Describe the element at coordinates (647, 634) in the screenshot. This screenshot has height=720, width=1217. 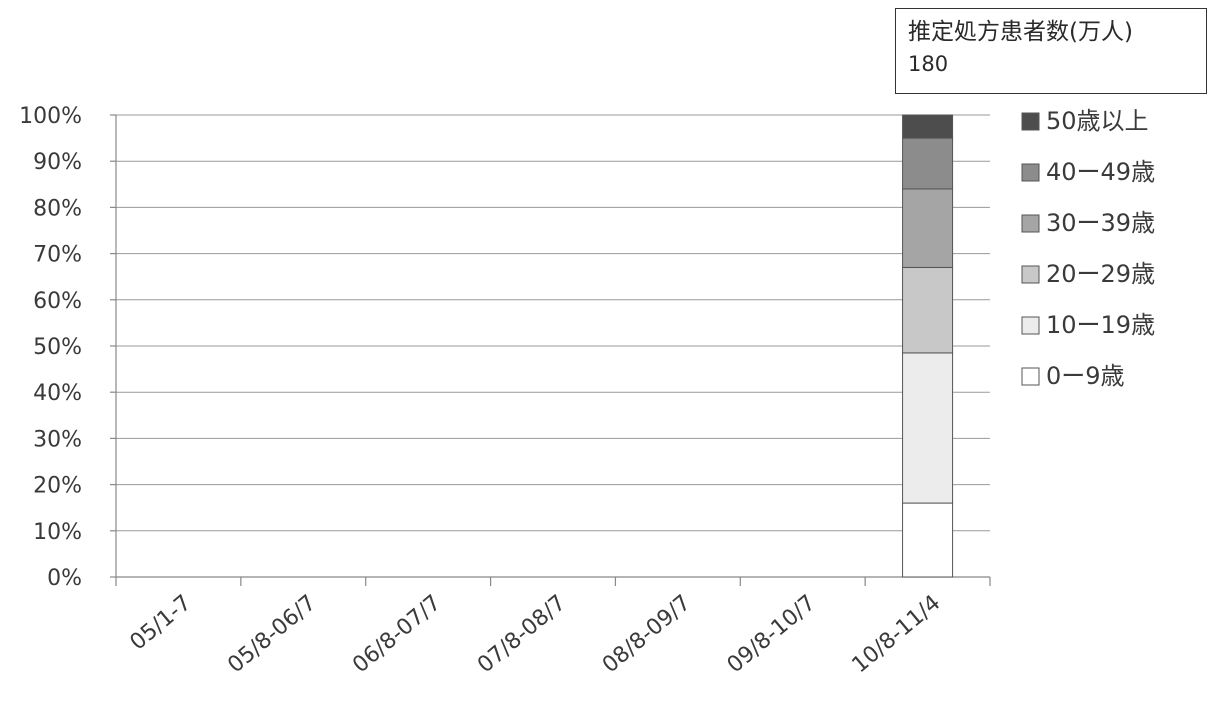
I see `x-tick-label: 08/8-09/7` at that location.